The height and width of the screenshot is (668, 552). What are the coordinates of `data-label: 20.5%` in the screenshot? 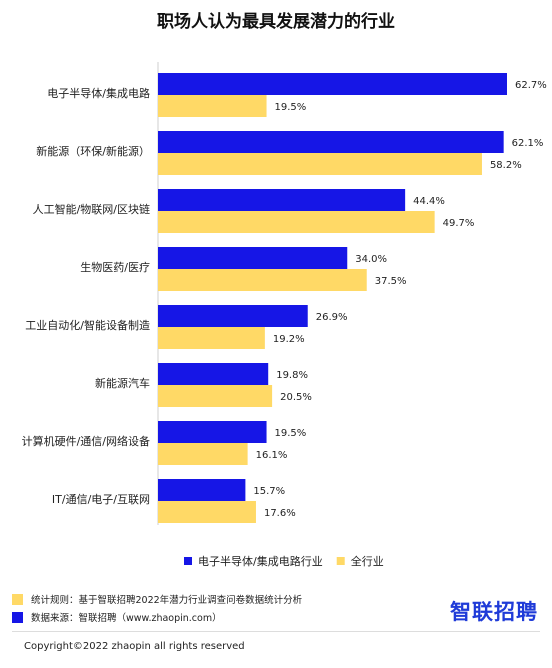 It's located at (296, 397).